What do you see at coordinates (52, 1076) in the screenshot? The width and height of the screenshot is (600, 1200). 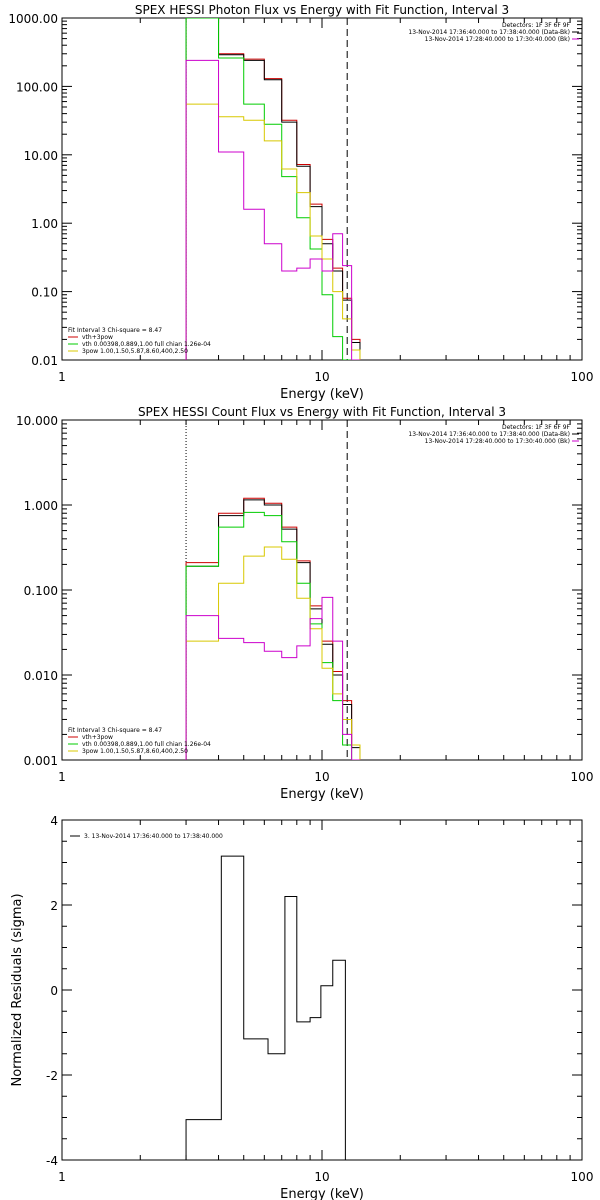 I see `y-tick-label: -2` at bounding box center [52, 1076].